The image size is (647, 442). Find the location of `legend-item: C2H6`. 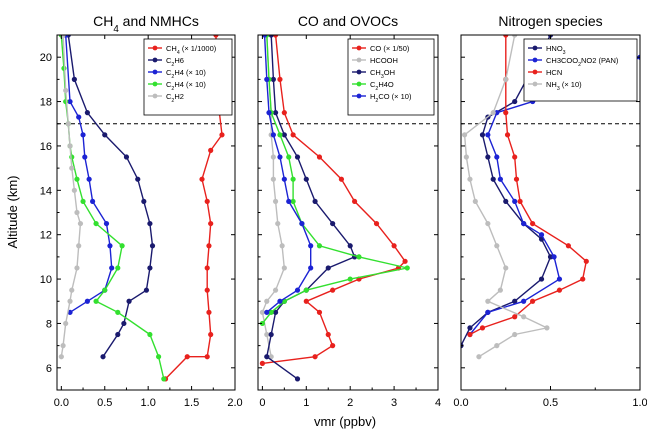

legend-item: C2H6 is located at coordinates (166, 62).